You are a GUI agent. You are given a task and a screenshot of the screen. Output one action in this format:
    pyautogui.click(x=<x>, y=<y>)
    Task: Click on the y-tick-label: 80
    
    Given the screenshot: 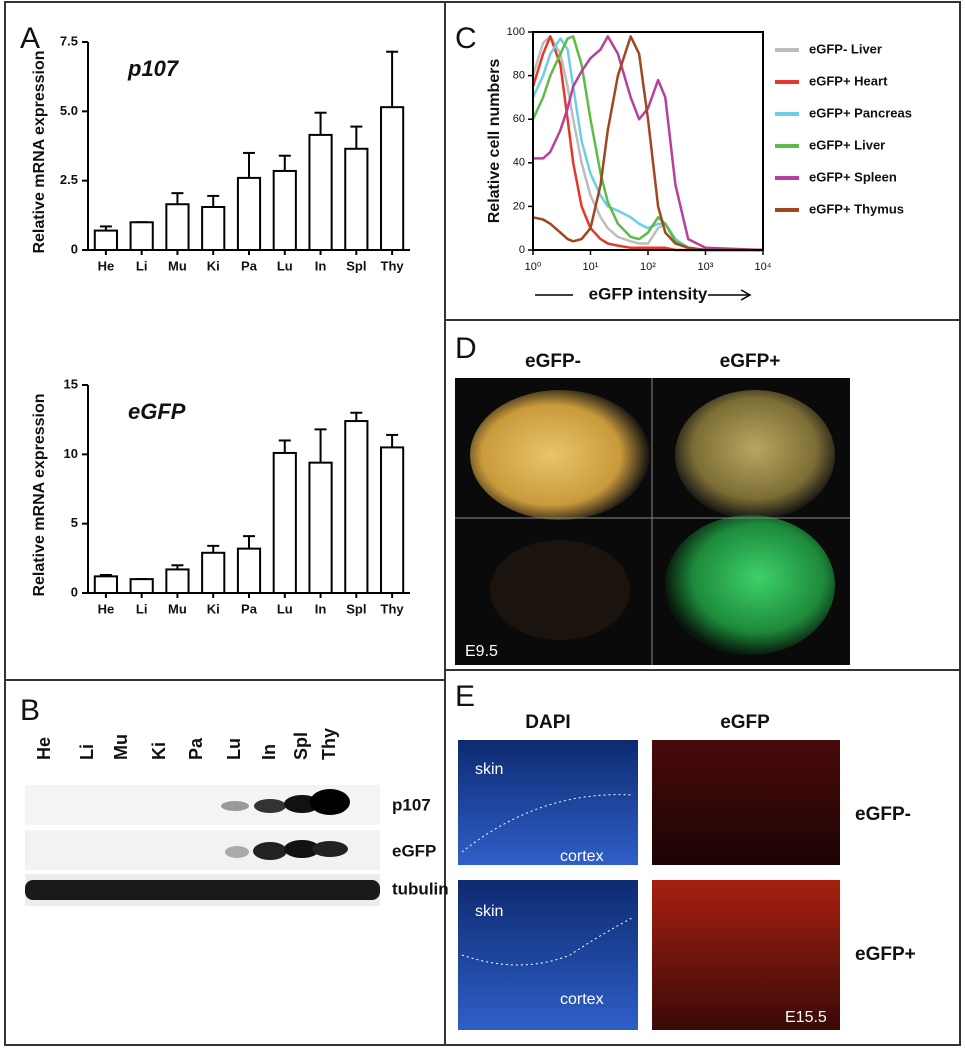 What is the action you would take?
    pyautogui.click(x=519, y=76)
    